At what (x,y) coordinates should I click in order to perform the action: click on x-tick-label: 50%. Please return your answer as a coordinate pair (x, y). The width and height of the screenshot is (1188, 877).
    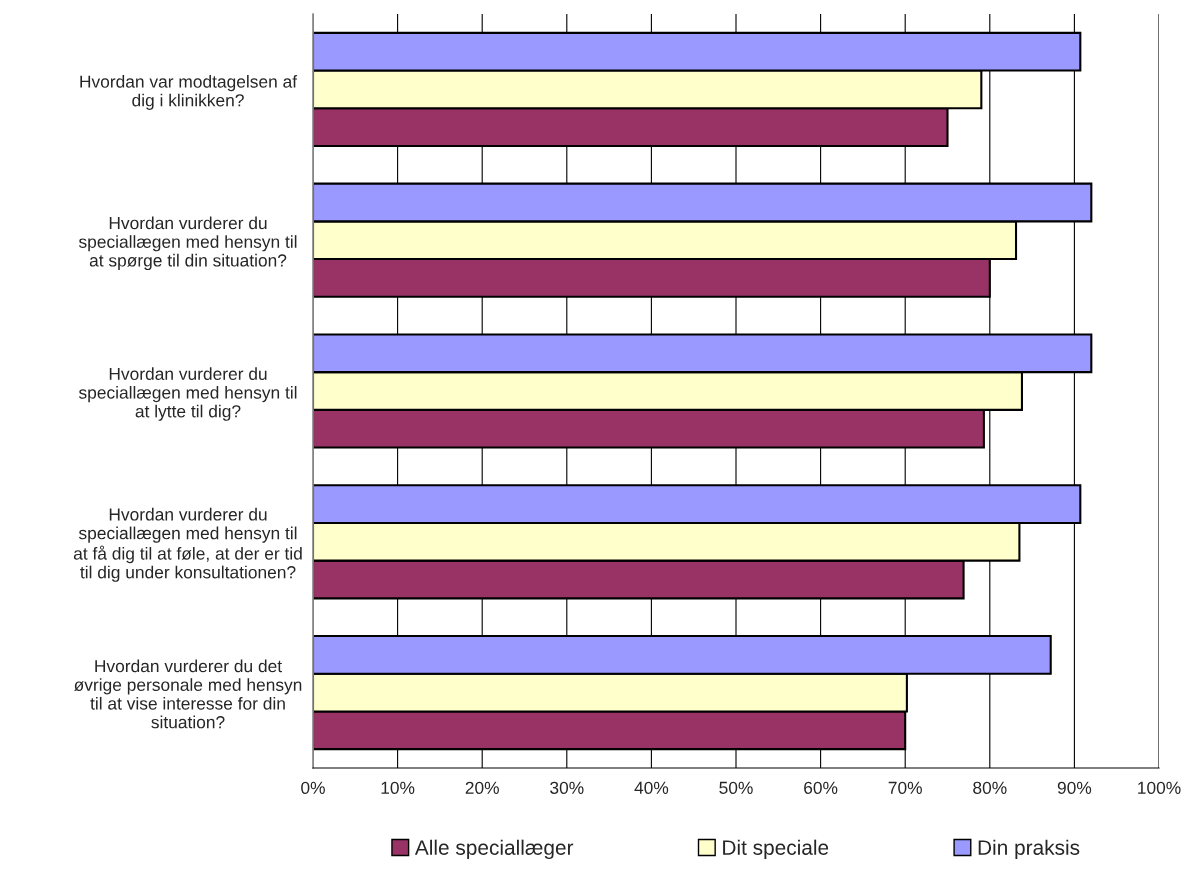
    Looking at the image, I should click on (736, 787).